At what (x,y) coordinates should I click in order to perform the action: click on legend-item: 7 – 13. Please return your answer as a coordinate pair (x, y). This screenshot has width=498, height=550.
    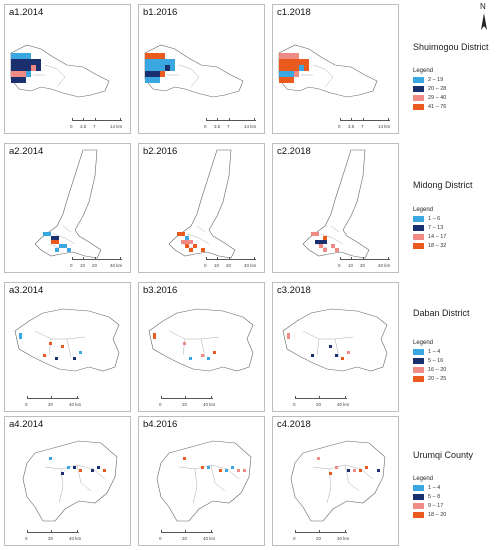
    Looking at the image, I should click on (453, 227).